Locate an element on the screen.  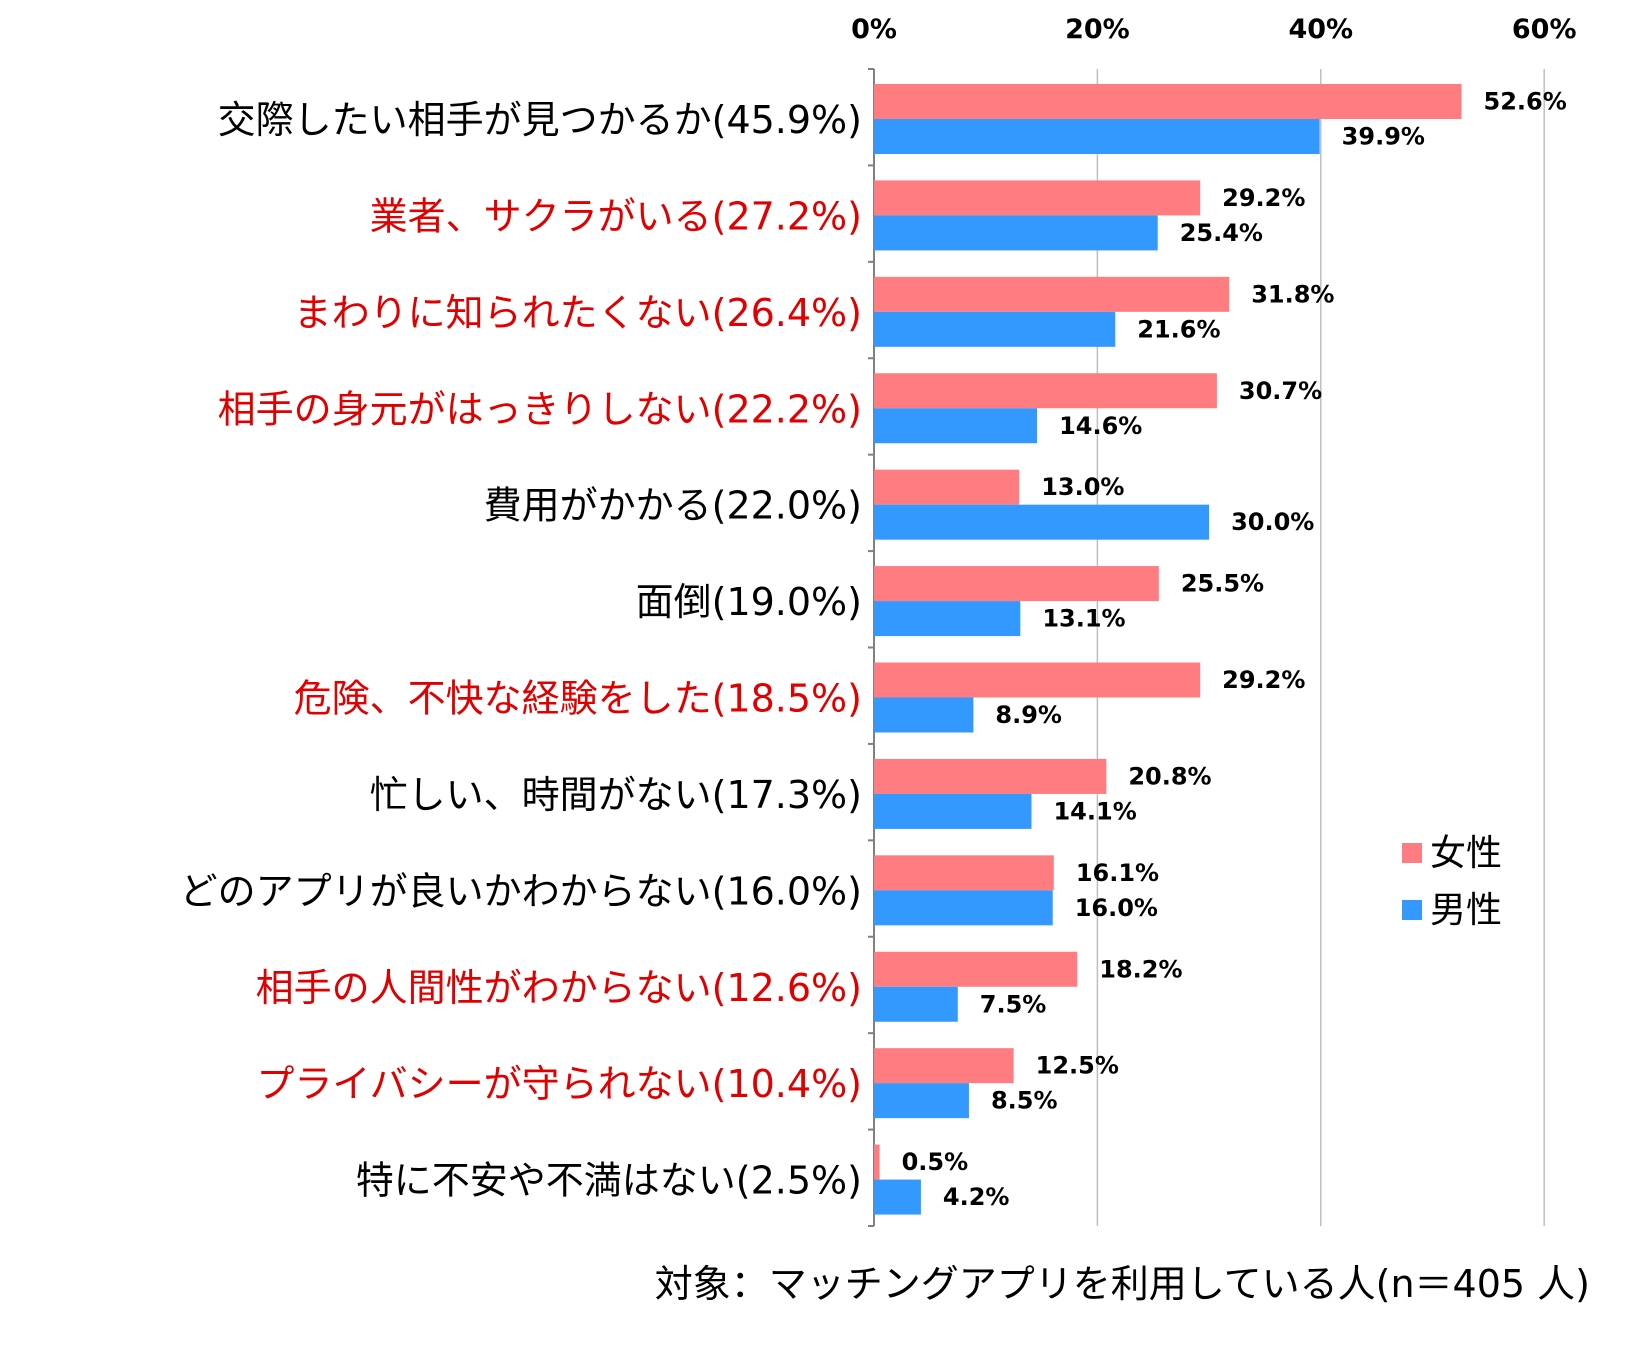
category-label: 費用がかかる(22.0%) is located at coordinates (673, 506).